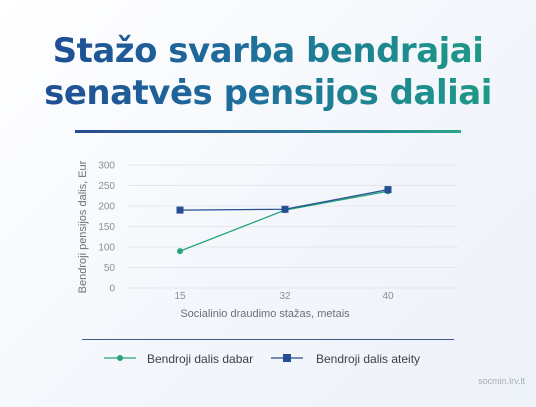 The width and height of the screenshot is (536, 407). I want to click on x-tick-label-40: 40, so click(388, 296).